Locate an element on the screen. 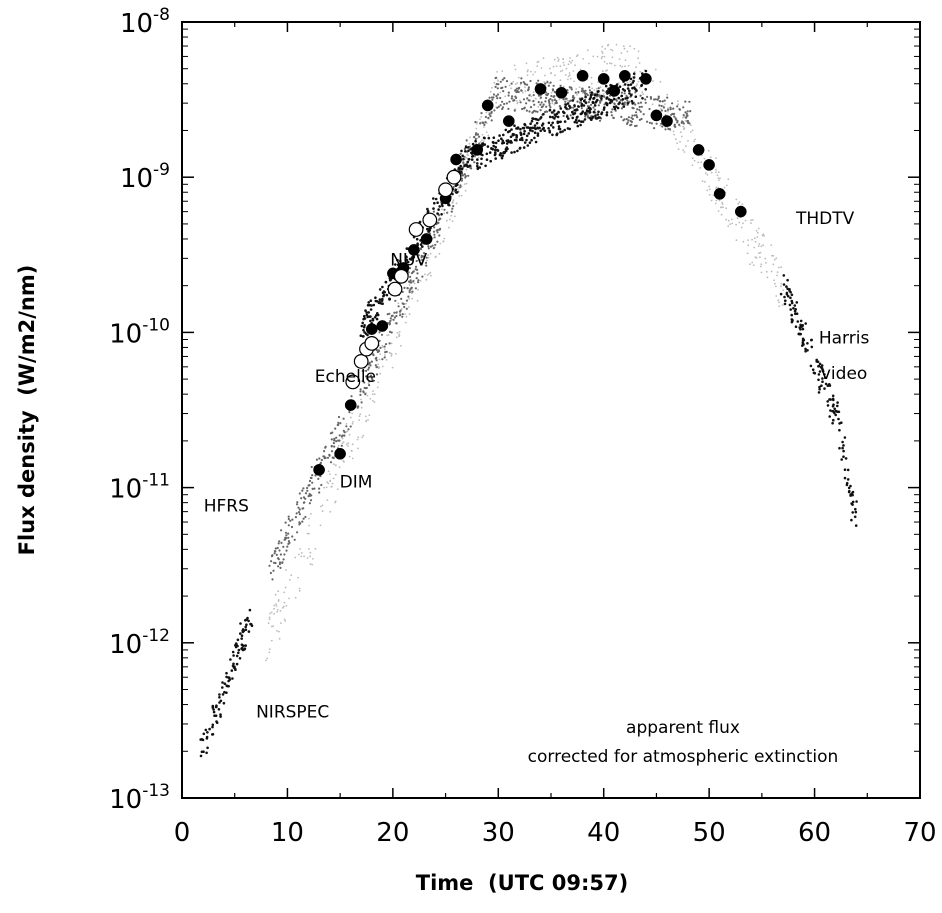 Image resolution: width=942 pixels, height=913 pixels. x-tick-label: 70 is located at coordinates (919, 833).